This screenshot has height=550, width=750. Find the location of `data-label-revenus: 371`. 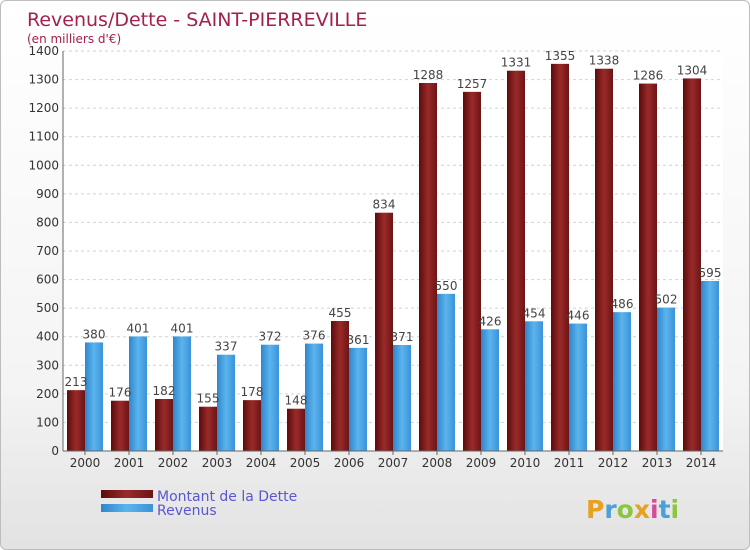

data-label-revenus: 371 is located at coordinates (402, 337).